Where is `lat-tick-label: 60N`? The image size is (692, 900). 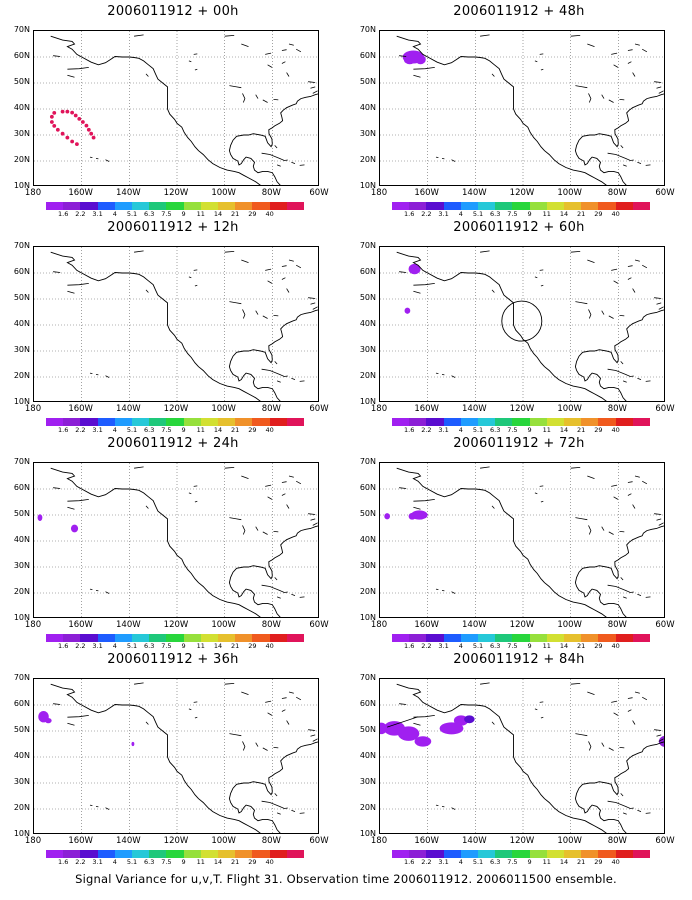
lat-tick-label: 60N is located at coordinates (21, 55).